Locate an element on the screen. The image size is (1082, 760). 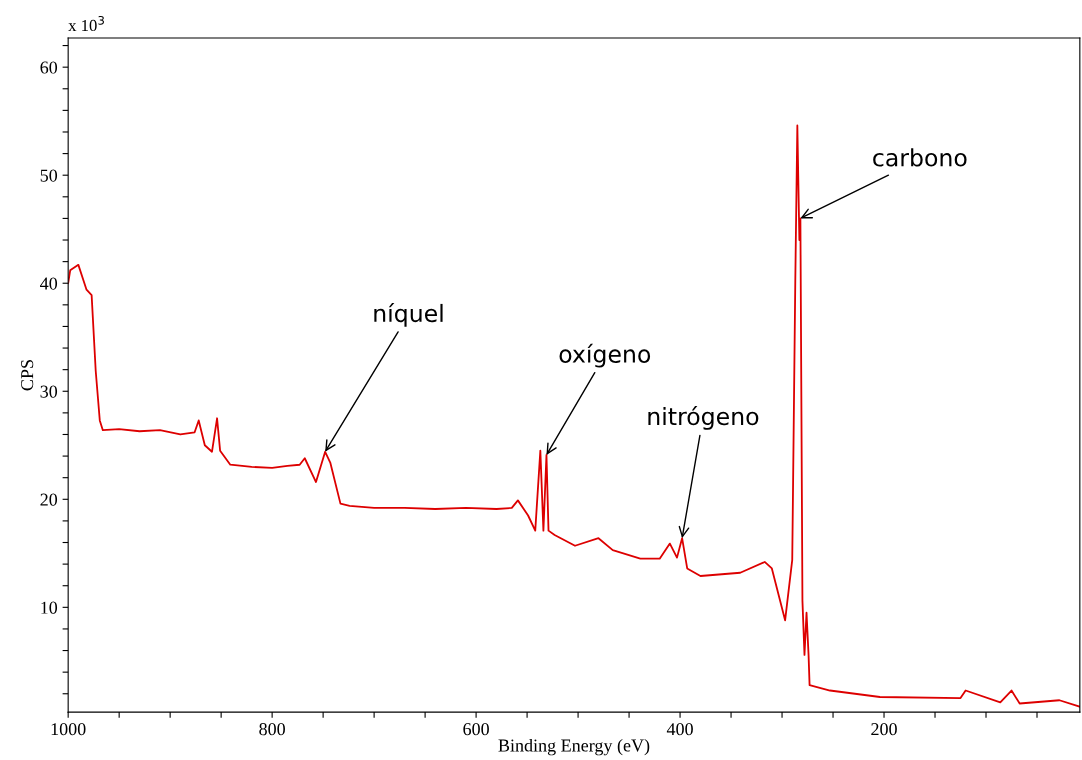
annotation: oxígeno is located at coordinates (605, 355).